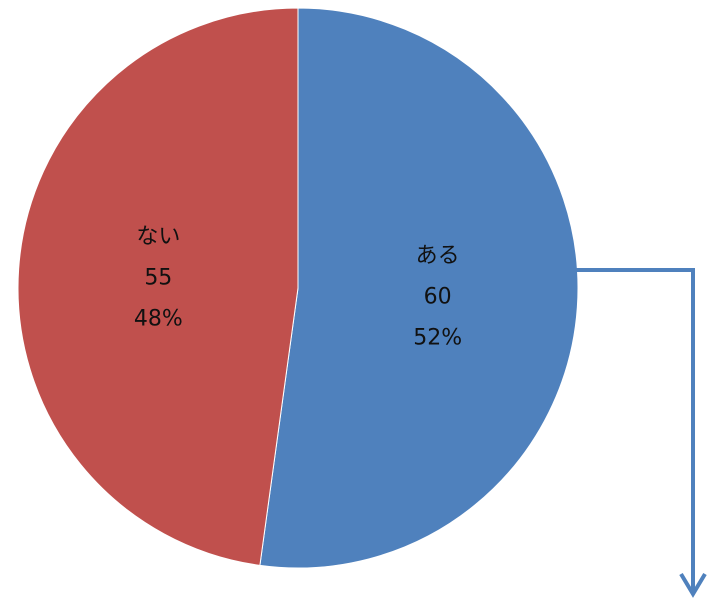 Image resolution: width=720 pixels, height=600 pixels. I want to click on callout-arrow, so click(641, 433).